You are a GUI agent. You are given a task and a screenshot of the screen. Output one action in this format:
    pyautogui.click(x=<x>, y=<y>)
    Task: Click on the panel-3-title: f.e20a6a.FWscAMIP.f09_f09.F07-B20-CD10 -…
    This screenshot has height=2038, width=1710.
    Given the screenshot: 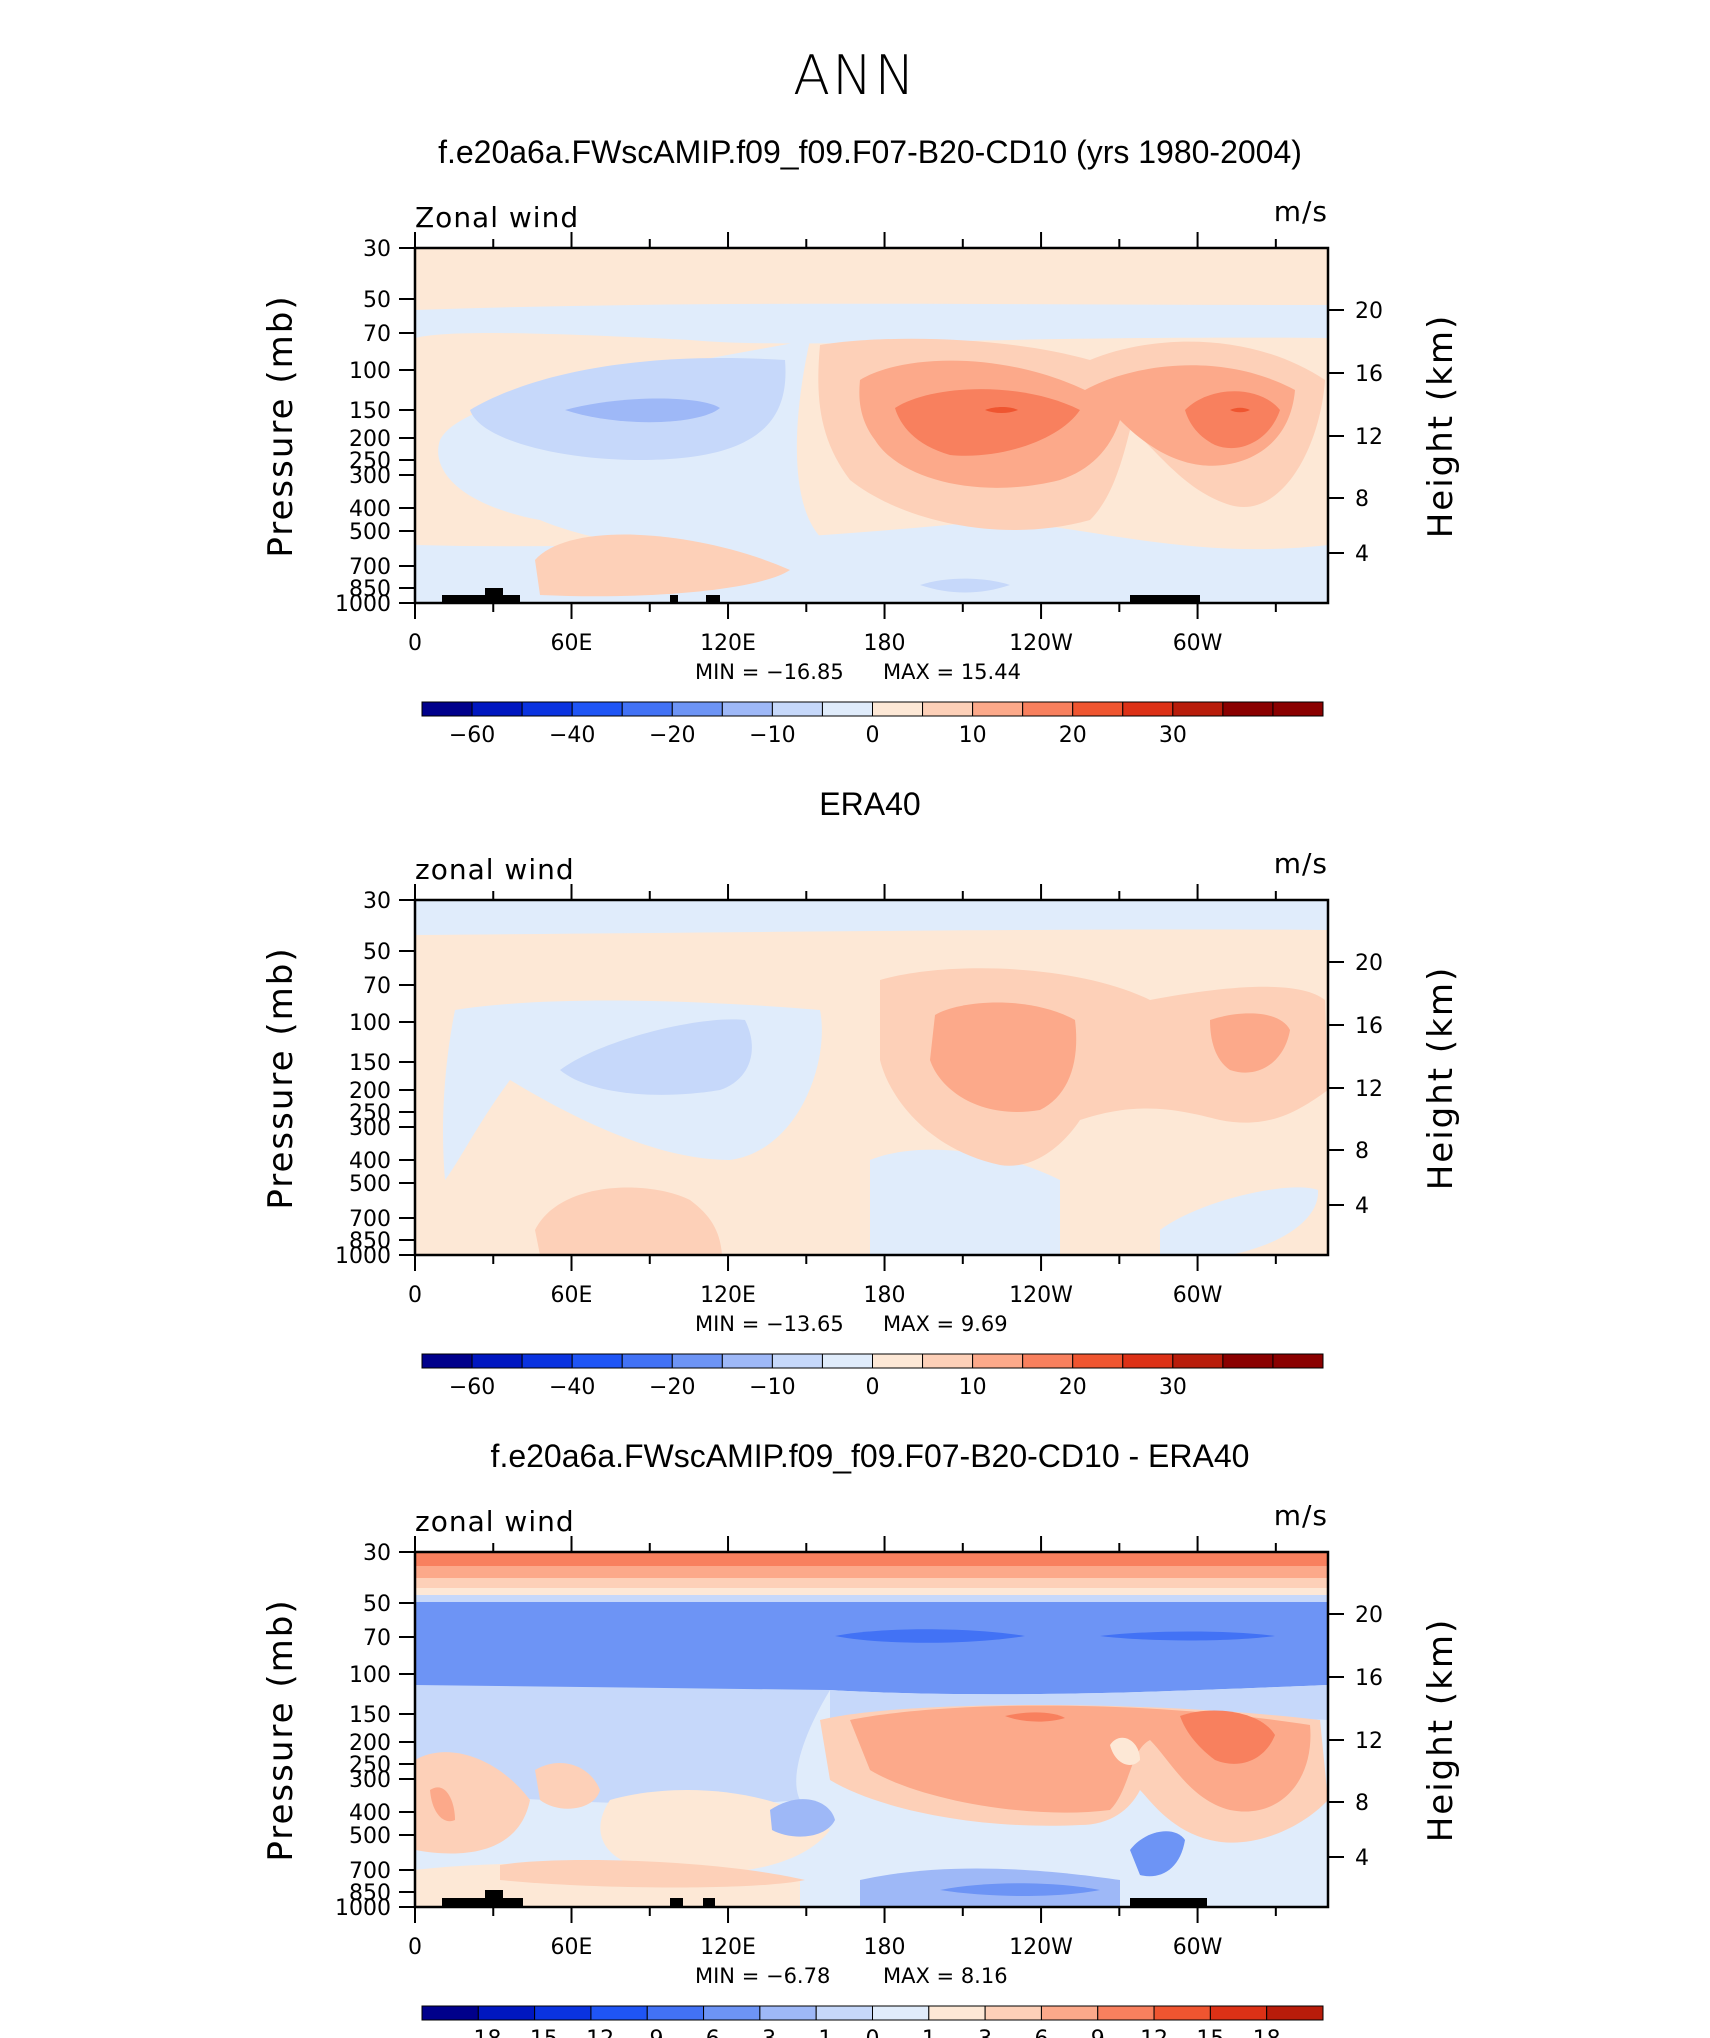 What is the action you would take?
    pyautogui.click(x=870, y=1456)
    